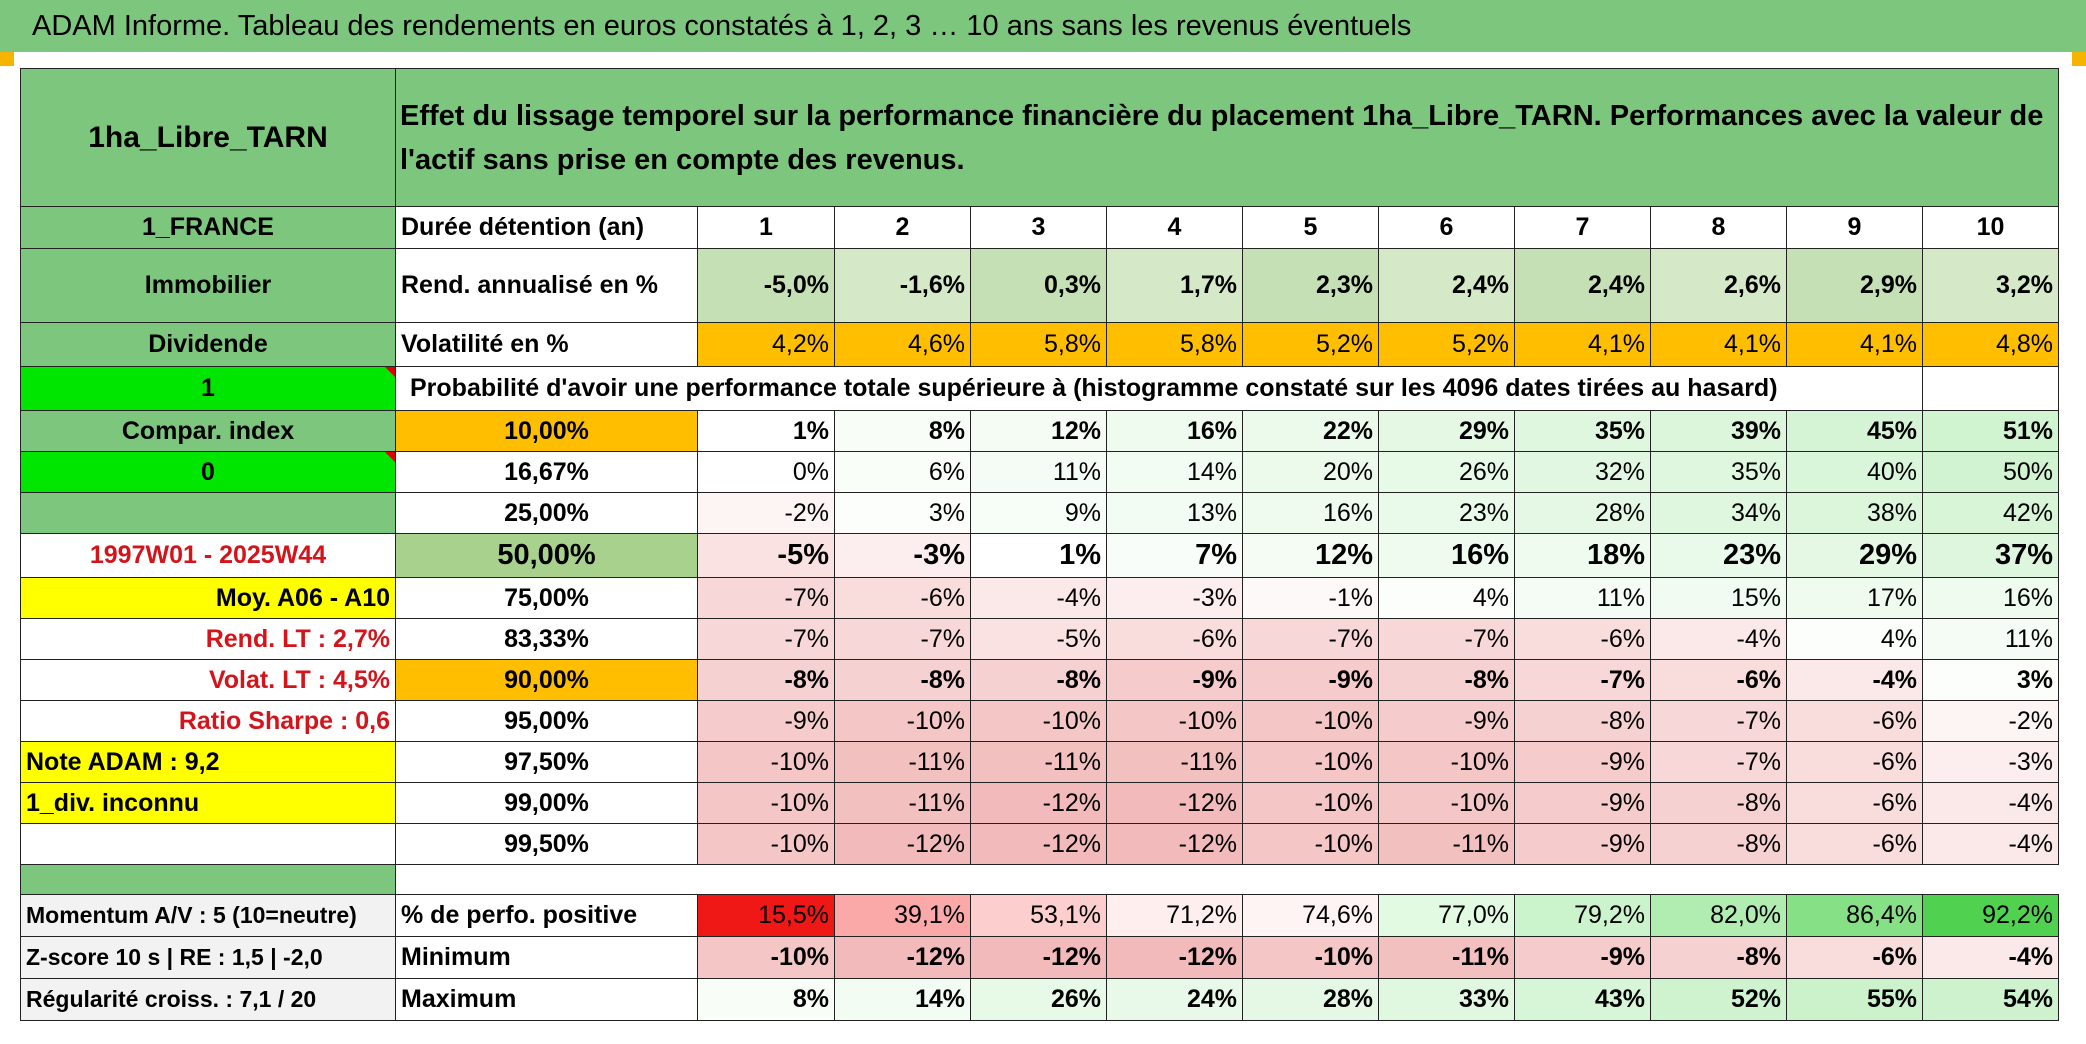  I want to click on maximum-cell: 55%, so click(1854, 999).